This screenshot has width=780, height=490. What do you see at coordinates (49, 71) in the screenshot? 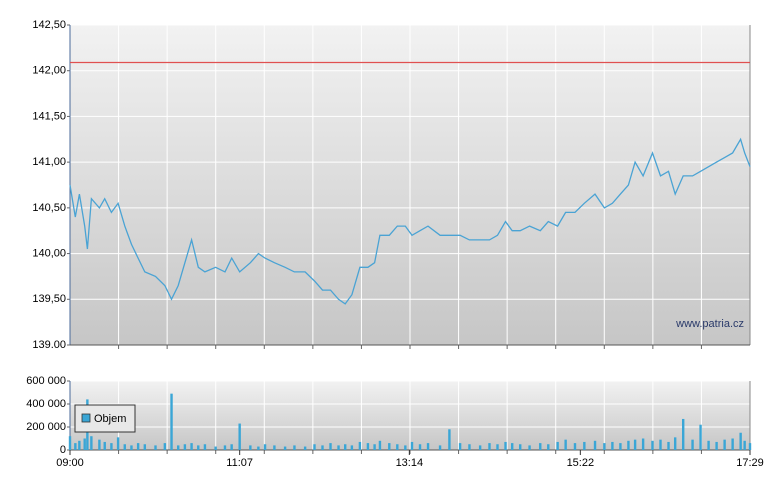
I see `y-tick-label: 142,00` at bounding box center [49, 71].